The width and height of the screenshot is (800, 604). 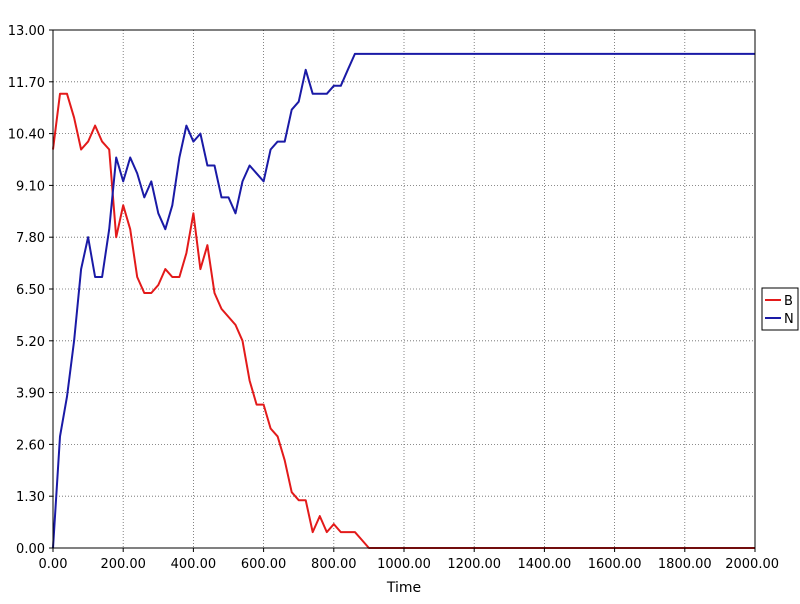 I want to click on legend-label-b: B, so click(x=788, y=301).